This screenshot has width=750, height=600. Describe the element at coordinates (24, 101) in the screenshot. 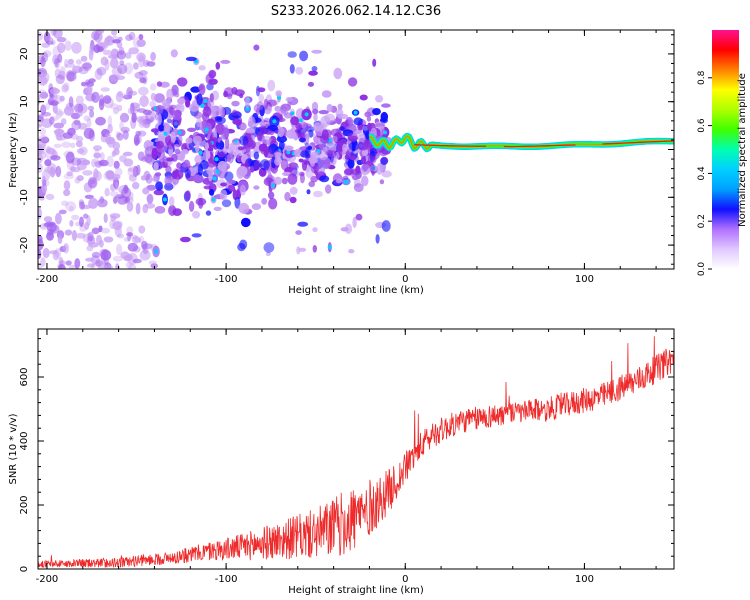

I see `y-tick-label: 10` at that location.